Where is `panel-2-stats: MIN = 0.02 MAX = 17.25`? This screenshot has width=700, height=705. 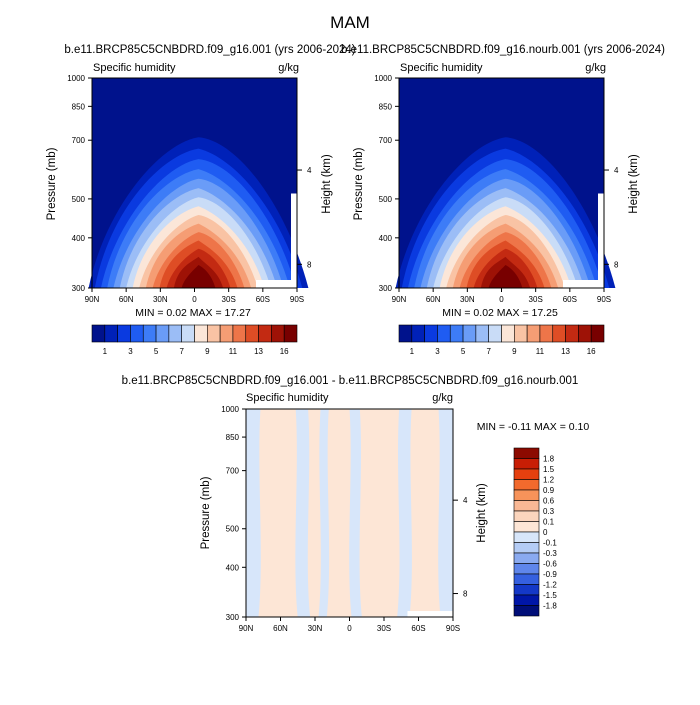
panel-2-stats: MIN = 0.02 MAX = 17.25 is located at coordinates (500, 313).